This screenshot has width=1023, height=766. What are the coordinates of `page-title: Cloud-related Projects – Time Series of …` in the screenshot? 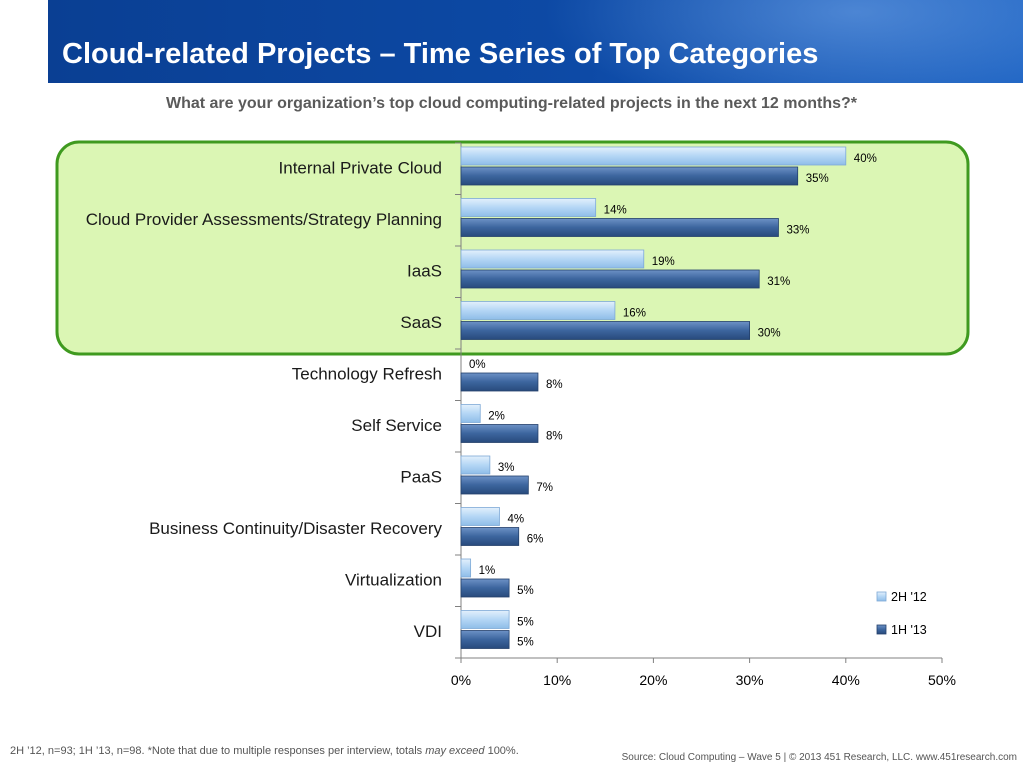 It's located at (440, 54).